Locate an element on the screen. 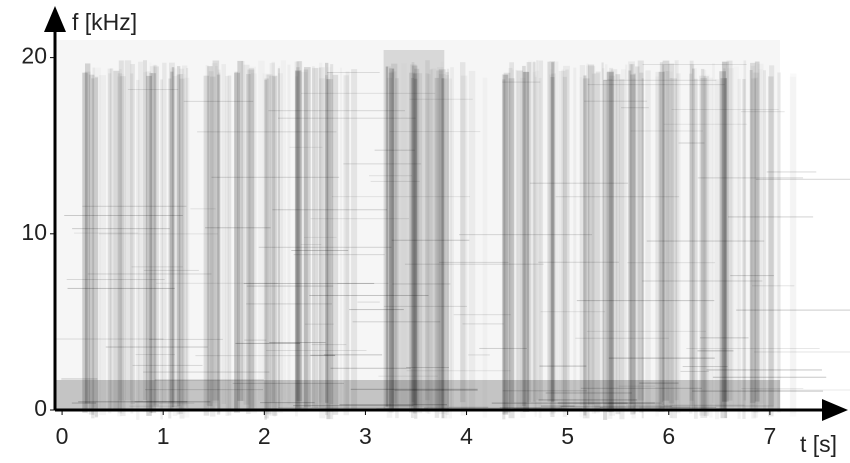  y-tick-label: 0 is located at coordinates (40, 408).